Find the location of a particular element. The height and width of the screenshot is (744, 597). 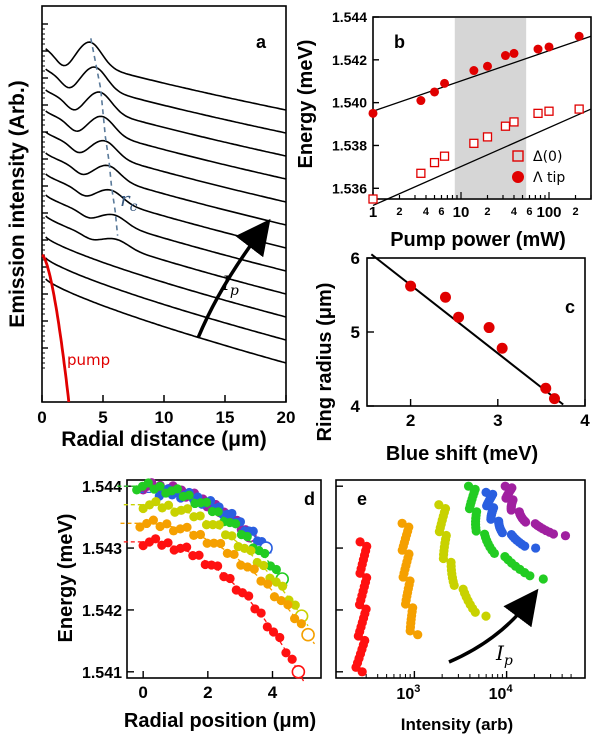

panel-c-frame is located at coordinates (476, 332).